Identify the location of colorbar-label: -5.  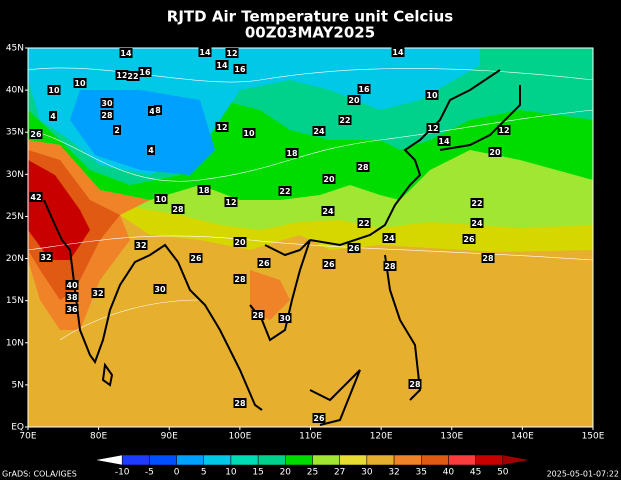
(149, 473).